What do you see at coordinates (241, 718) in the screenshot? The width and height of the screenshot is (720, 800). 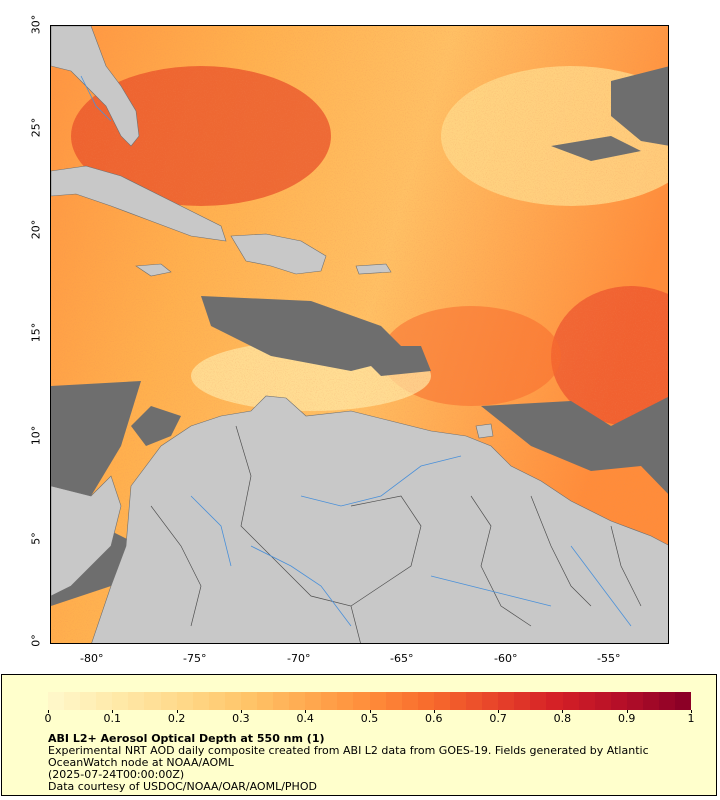 I see `colorbar-tick-label: 0.3` at bounding box center [241, 718].